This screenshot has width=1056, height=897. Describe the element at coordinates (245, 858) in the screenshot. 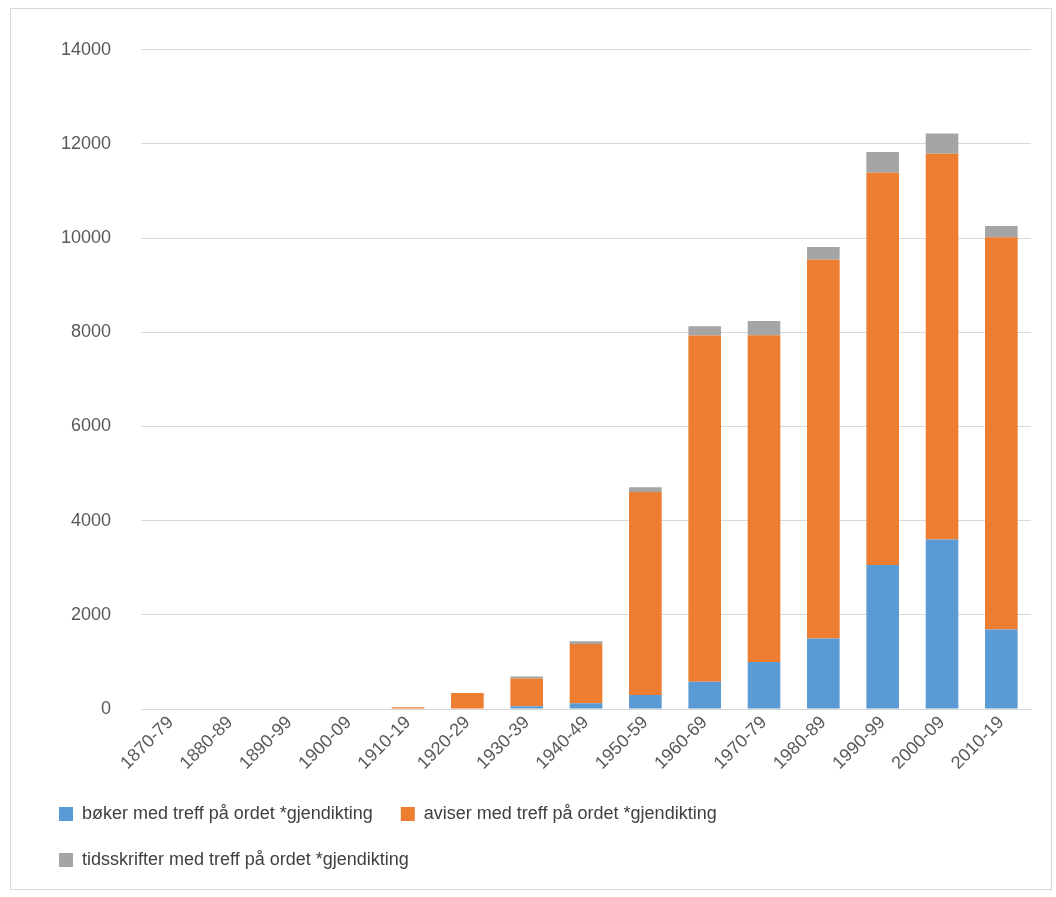

I see `legend-label: tidsskrifter med treff på ordet *gjendikting` at that location.